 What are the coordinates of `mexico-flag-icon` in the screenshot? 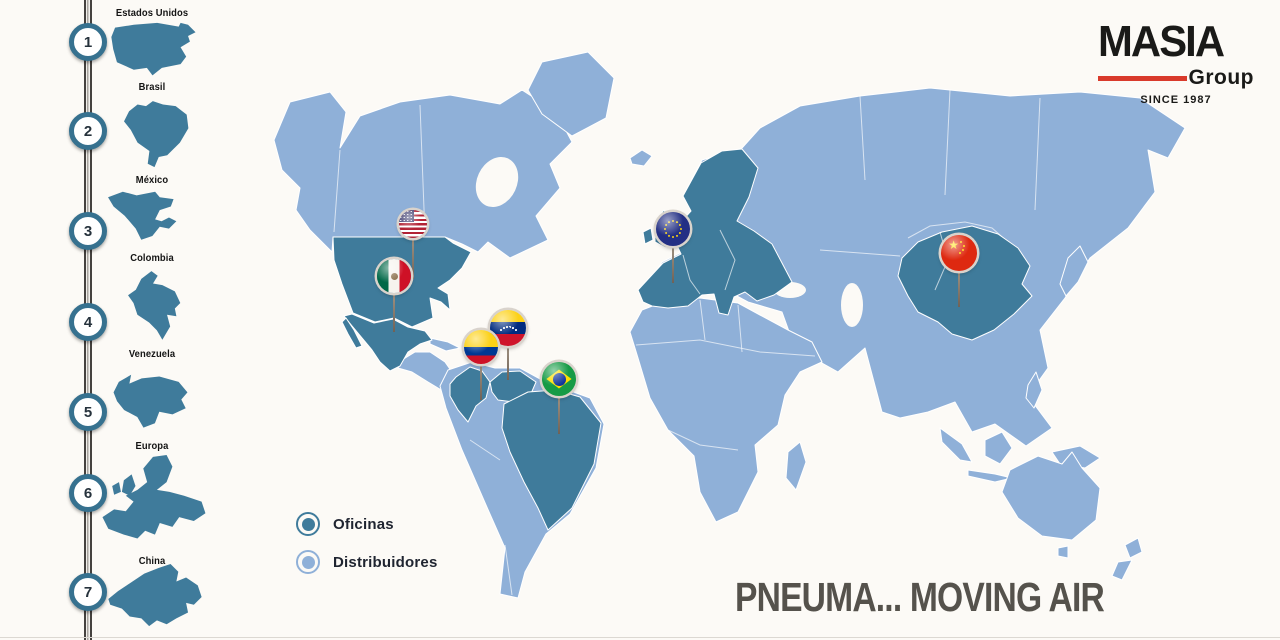 It's located at (394, 276).